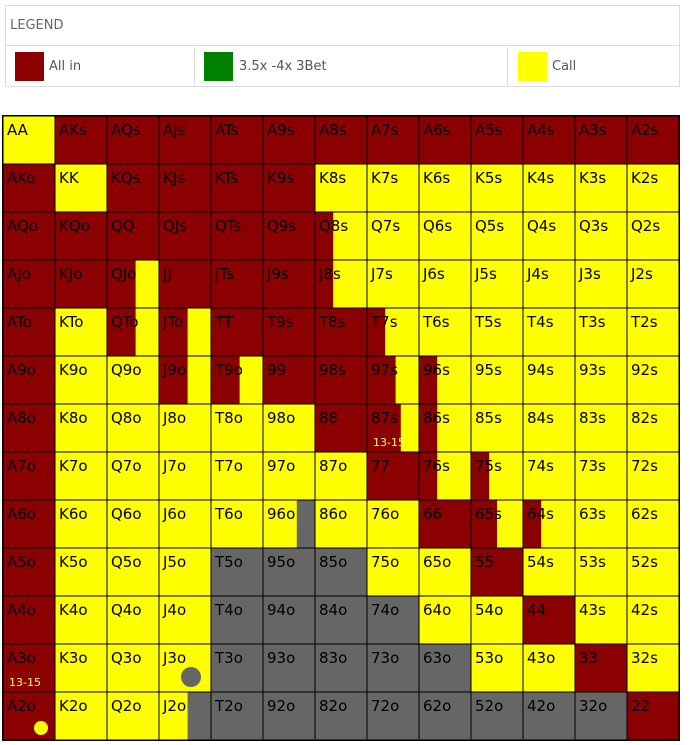 This screenshot has width=690, height=745. What do you see at coordinates (497, 428) in the screenshot?
I see `grid-cell: 85s` at bounding box center [497, 428].